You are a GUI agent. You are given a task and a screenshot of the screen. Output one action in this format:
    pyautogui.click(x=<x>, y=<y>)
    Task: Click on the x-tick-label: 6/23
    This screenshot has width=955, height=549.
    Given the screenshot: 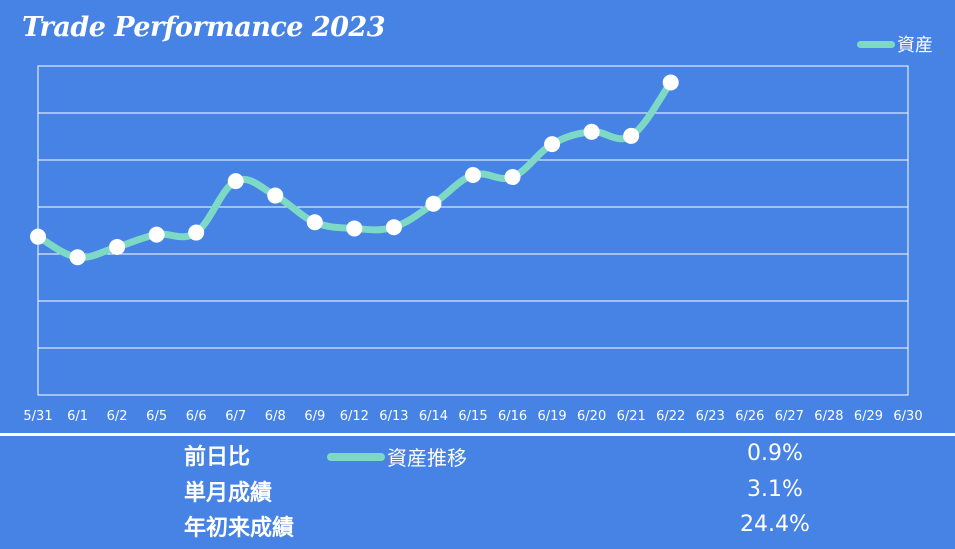 What is the action you would take?
    pyautogui.click(x=710, y=416)
    